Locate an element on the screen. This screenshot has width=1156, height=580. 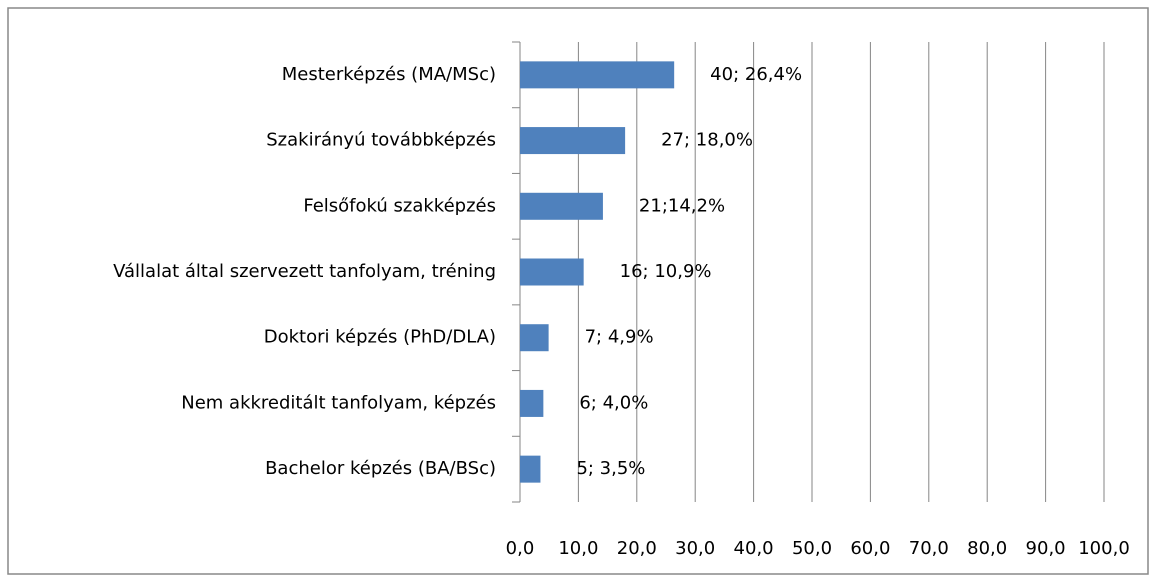
x-tick-label: 100,0 is located at coordinates (1104, 548).